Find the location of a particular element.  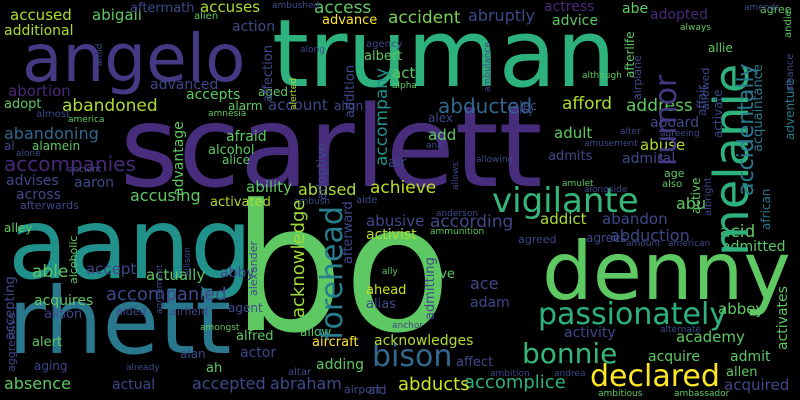

word-amid: amid is located at coordinates (100, 55).